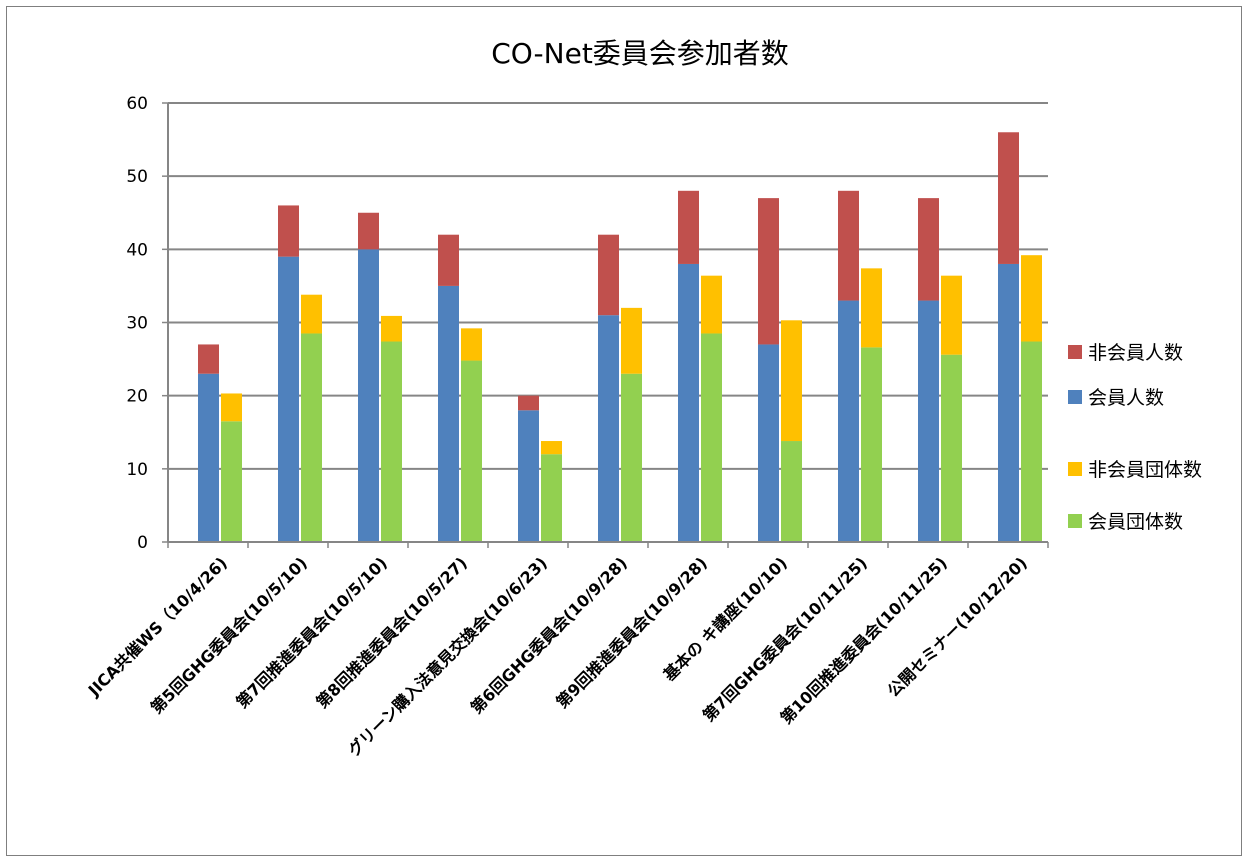 This screenshot has width=1250, height=864. I want to click on y-tick-label: 50, so click(137, 177).